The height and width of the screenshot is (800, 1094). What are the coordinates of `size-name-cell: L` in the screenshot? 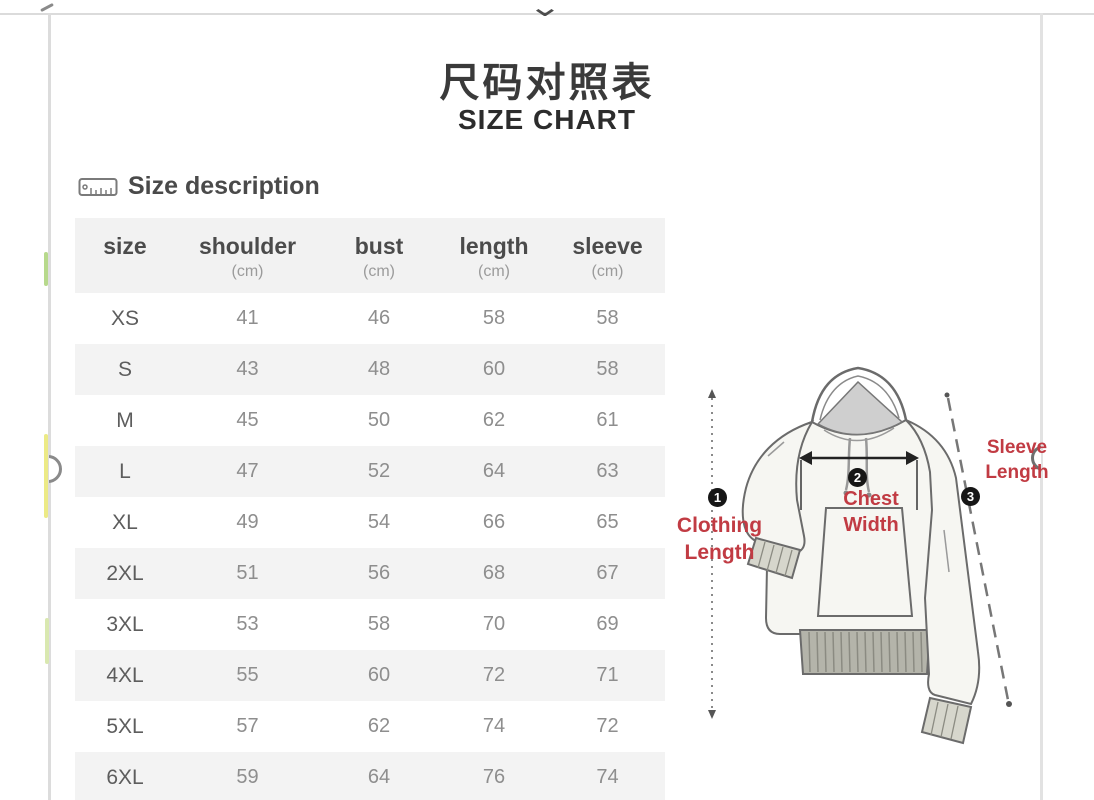 It's located at (125, 471).